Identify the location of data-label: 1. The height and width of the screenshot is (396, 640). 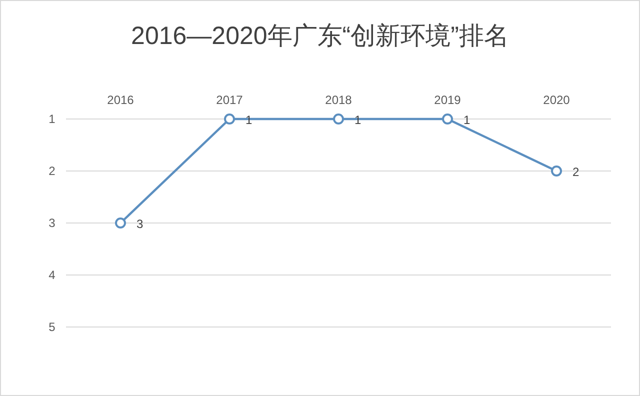
(467, 120).